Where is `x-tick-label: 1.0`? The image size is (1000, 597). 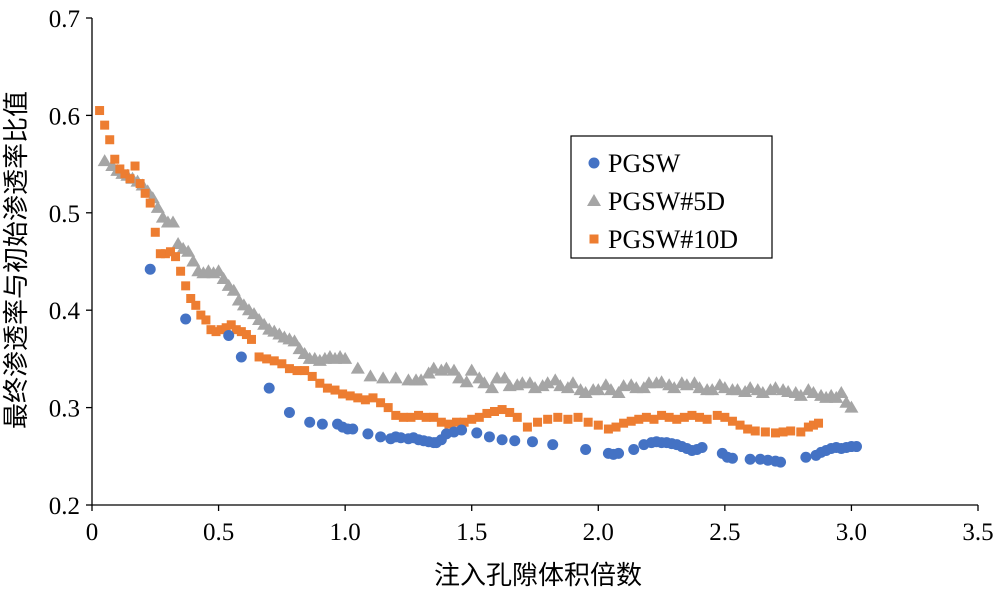 x-tick-label: 1.0 is located at coordinates (345, 532).